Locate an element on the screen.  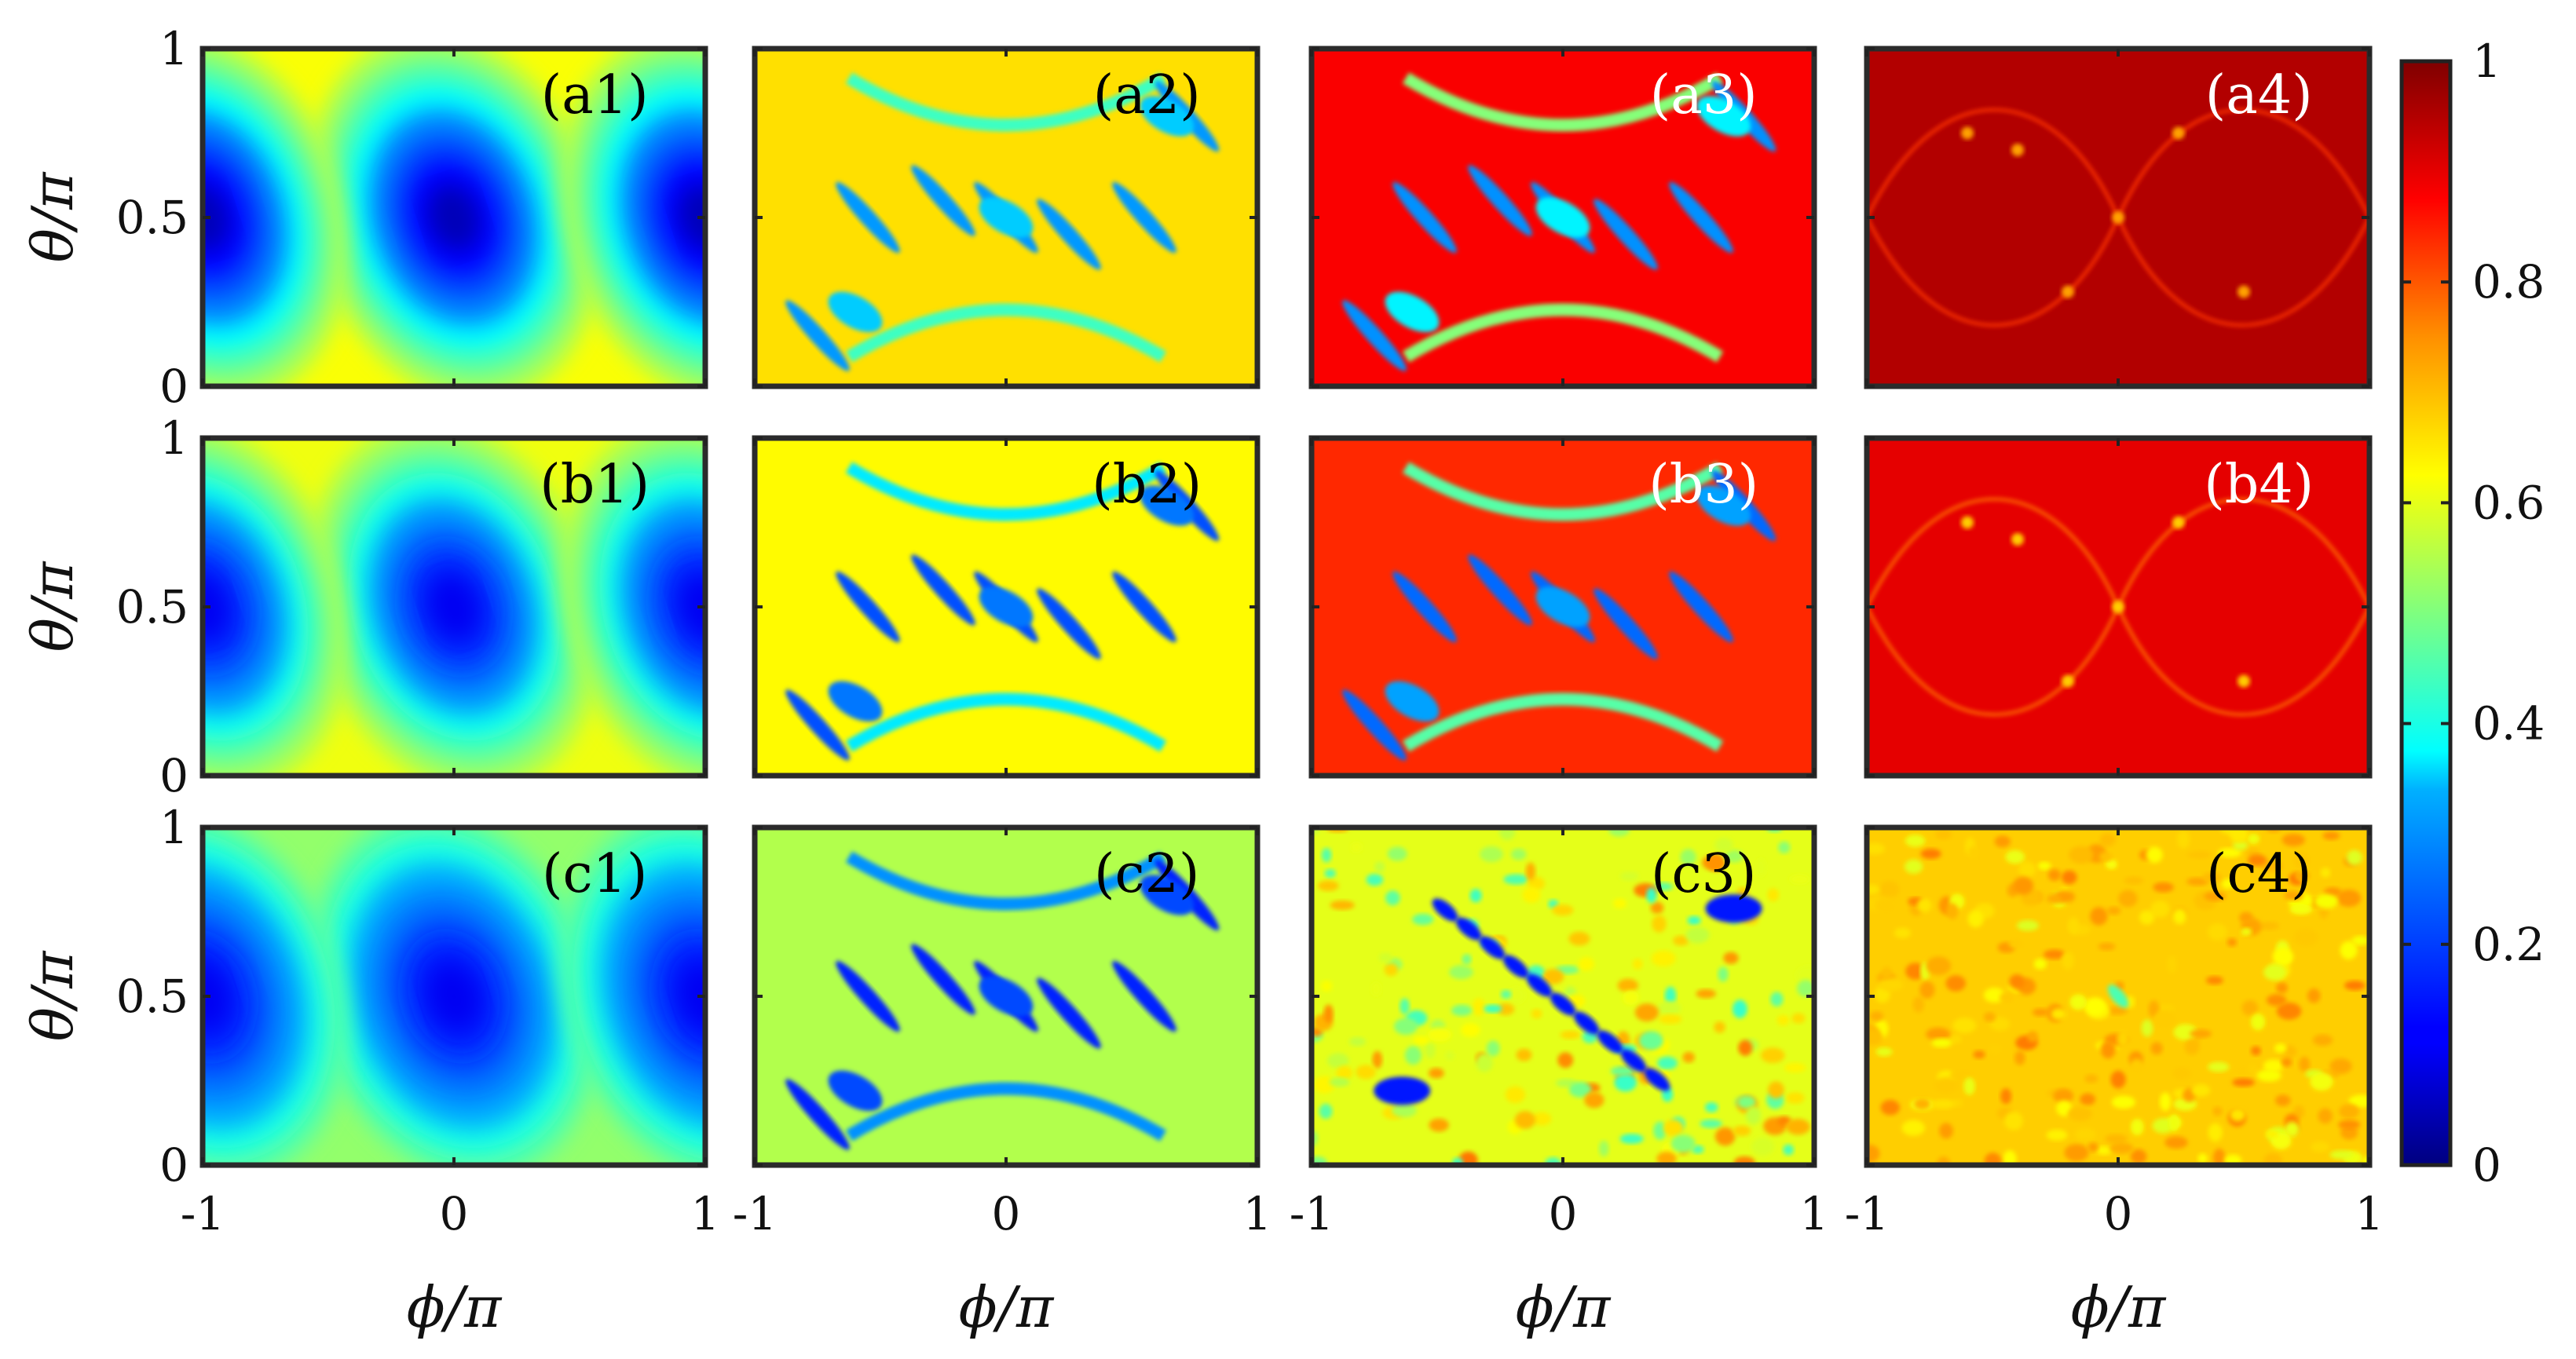
panel-c2: (c2) is located at coordinates (1006, 996).